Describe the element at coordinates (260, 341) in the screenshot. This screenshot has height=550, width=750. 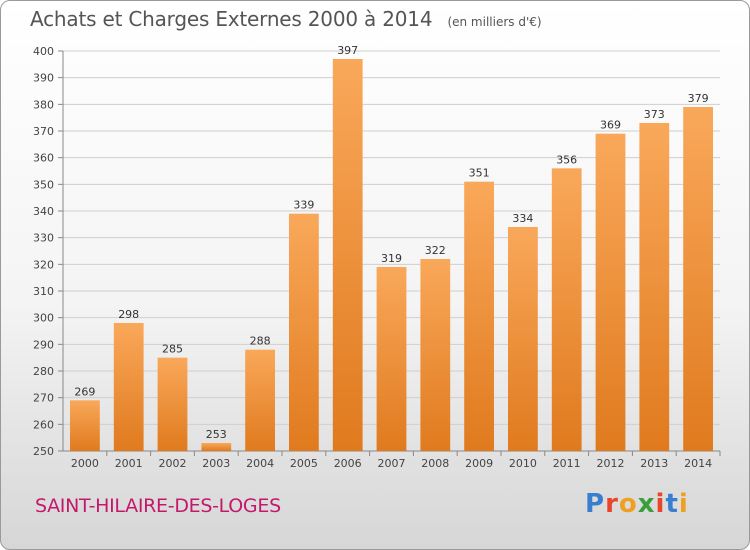
I see `value-label: 288` at that location.